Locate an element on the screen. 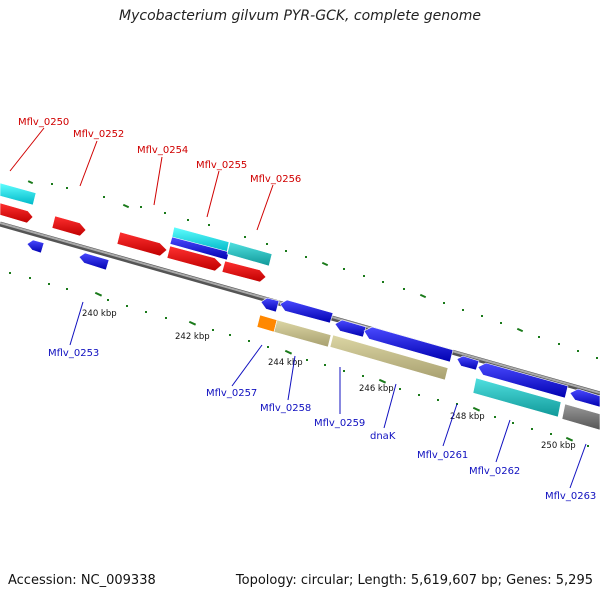  kbp-248: 248 kbp is located at coordinates (467, 417).